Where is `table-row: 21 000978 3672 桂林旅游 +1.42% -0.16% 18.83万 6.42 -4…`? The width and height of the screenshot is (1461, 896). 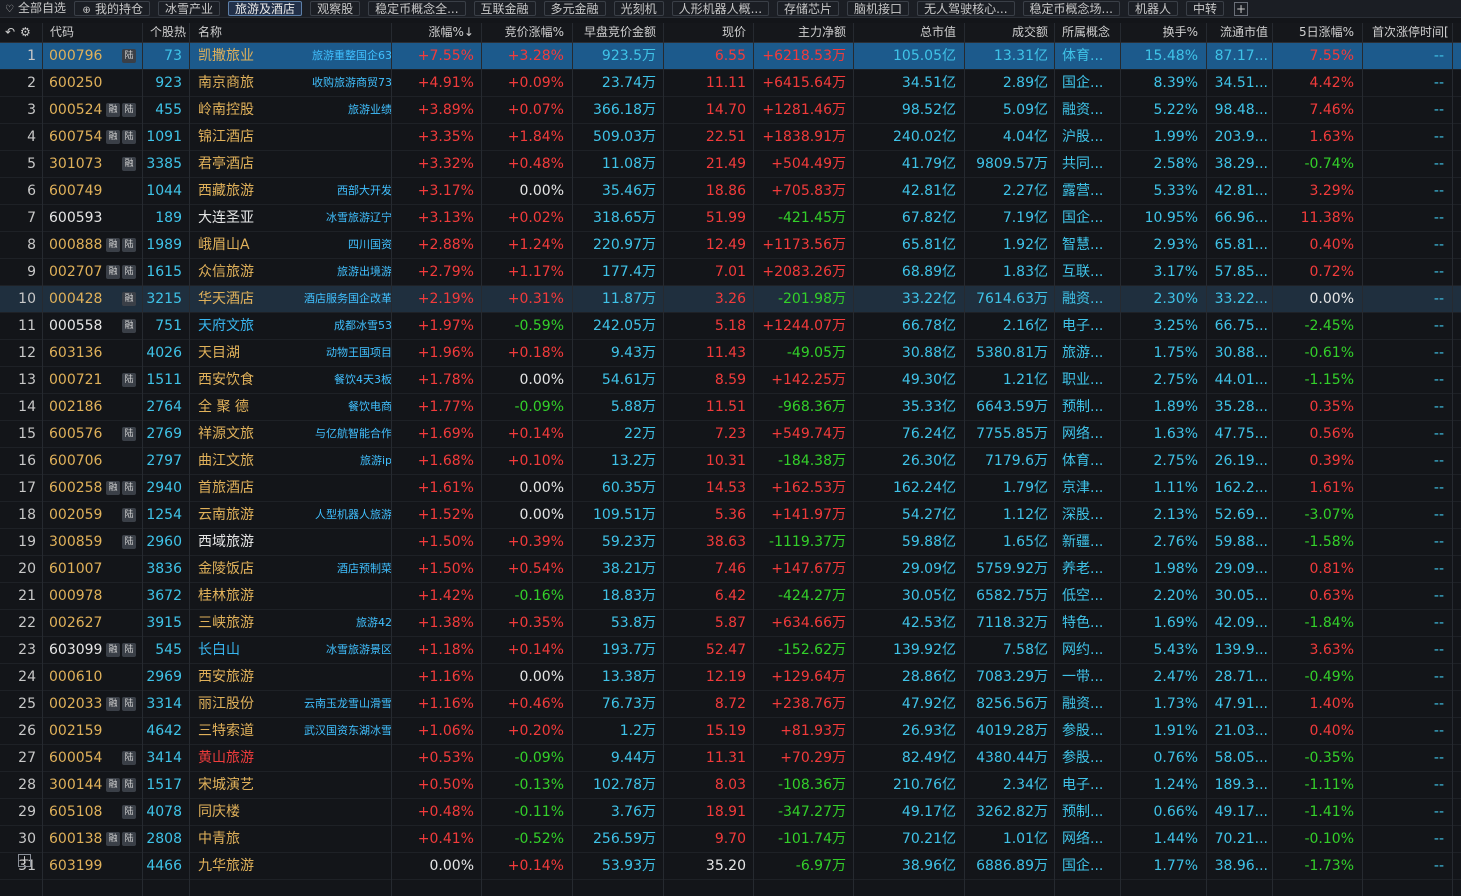
table-row: 21 000978 3672 桂林旅游 +1.42% -0.16% 18.83万 6.42 -4… is located at coordinates (730, 596).